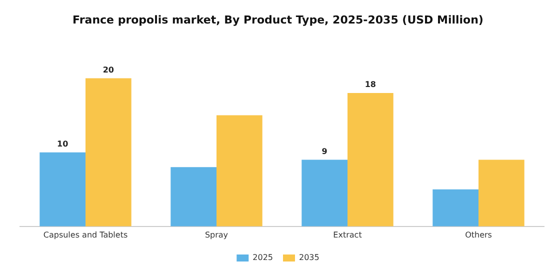 This screenshot has height=280, width=560. What do you see at coordinates (85, 235) in the screenshot?
I see `x-tick-label: Capsules and Tablets` at bounding box center [85, 235].